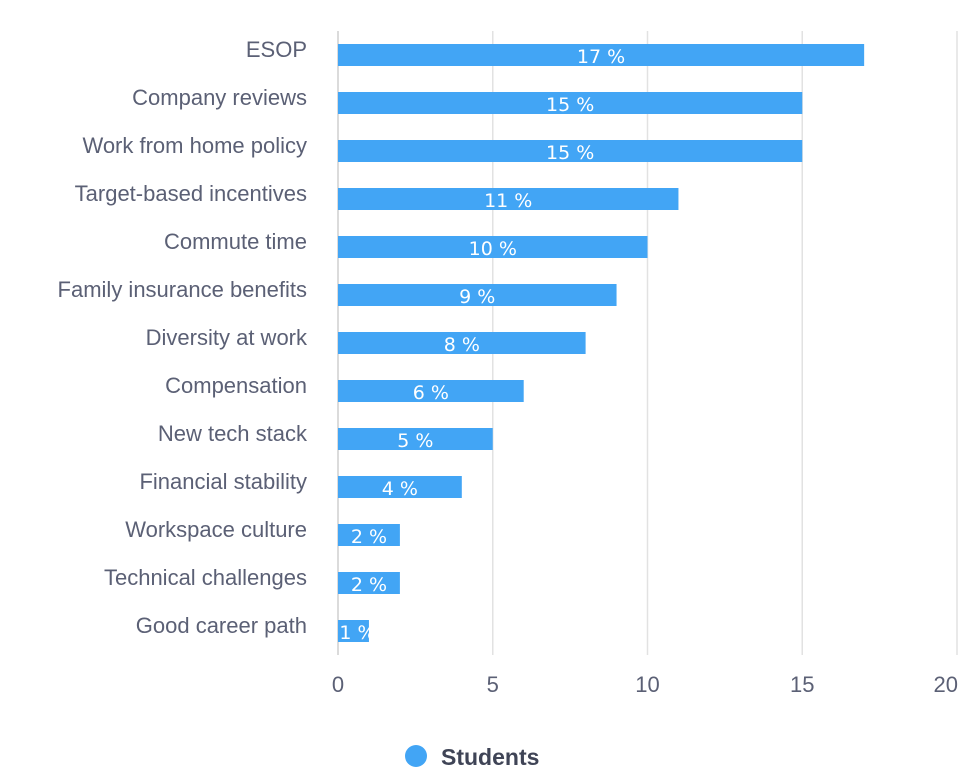 The height and width of the screenshot is (774, 970). I want to click on bar-data-label: 17 %, so click(601, 57).